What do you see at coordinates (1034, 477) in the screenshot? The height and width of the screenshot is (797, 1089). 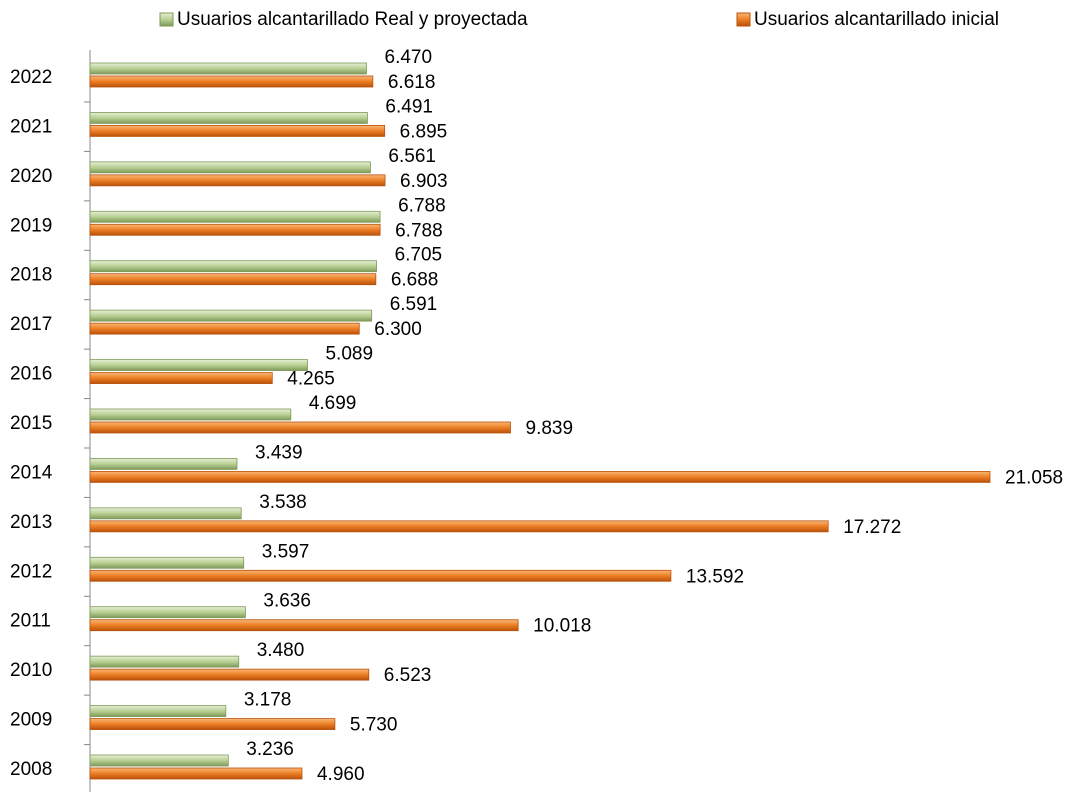 I see `value-label: 21.058` at bounding box center [1034, 477].